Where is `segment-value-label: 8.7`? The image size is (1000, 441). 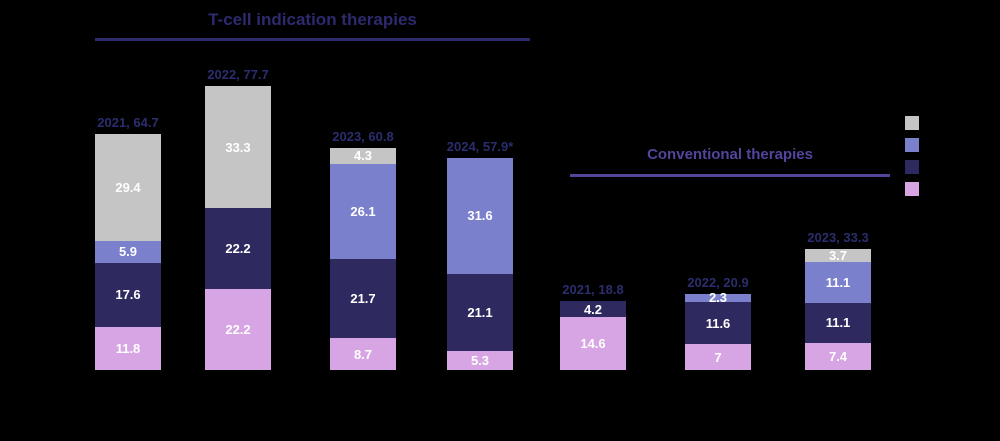 segment-value-label: 8.7 is located at coordinates (363, 354).